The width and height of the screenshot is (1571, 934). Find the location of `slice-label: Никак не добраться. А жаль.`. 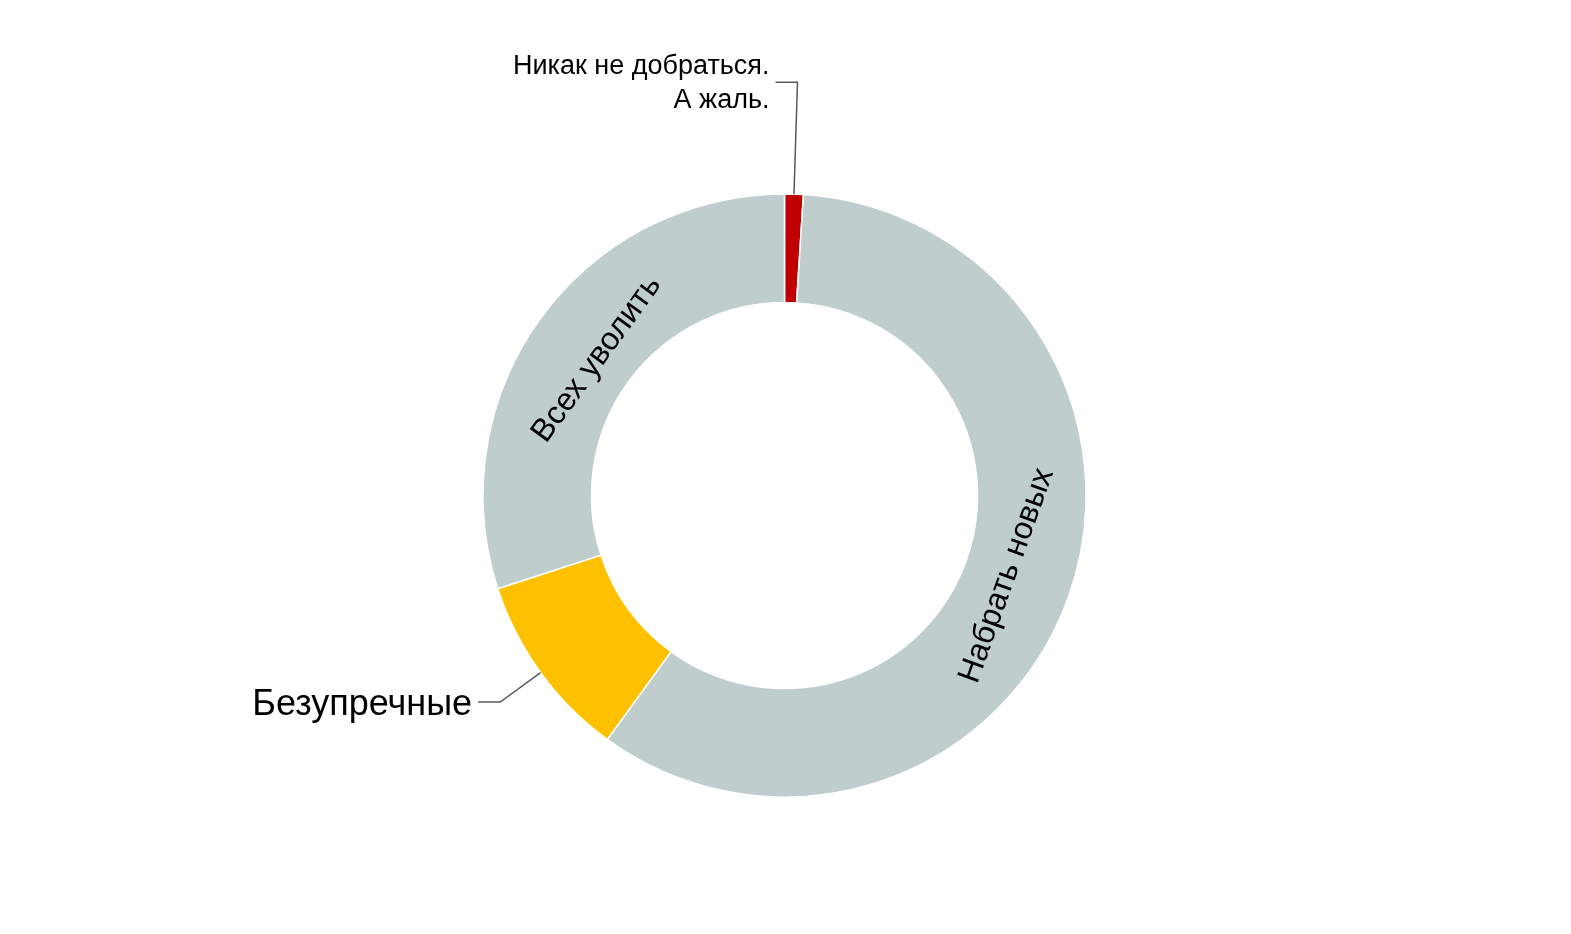

slice-label: Никак не добраться. А жаль. is located at coordinates (641, 82).